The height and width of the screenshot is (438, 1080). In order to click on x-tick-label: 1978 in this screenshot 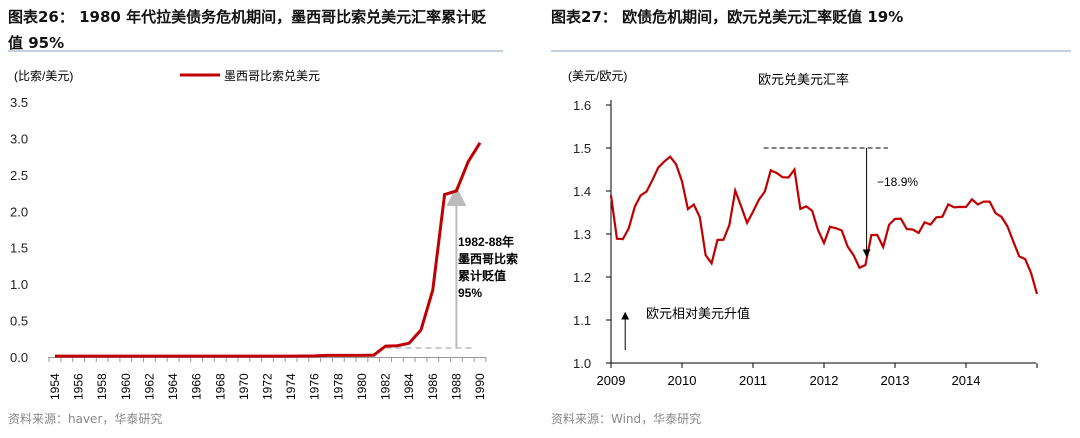, I will do `click(338, 386)`.